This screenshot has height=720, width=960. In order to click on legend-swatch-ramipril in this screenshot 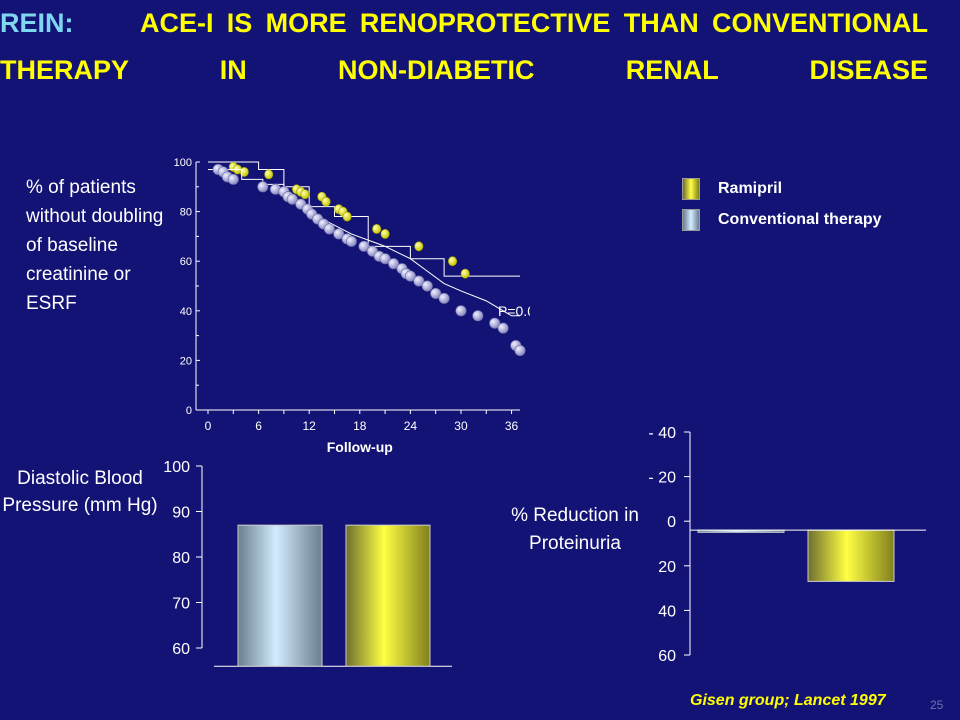, I will do `click(691, 189)`.